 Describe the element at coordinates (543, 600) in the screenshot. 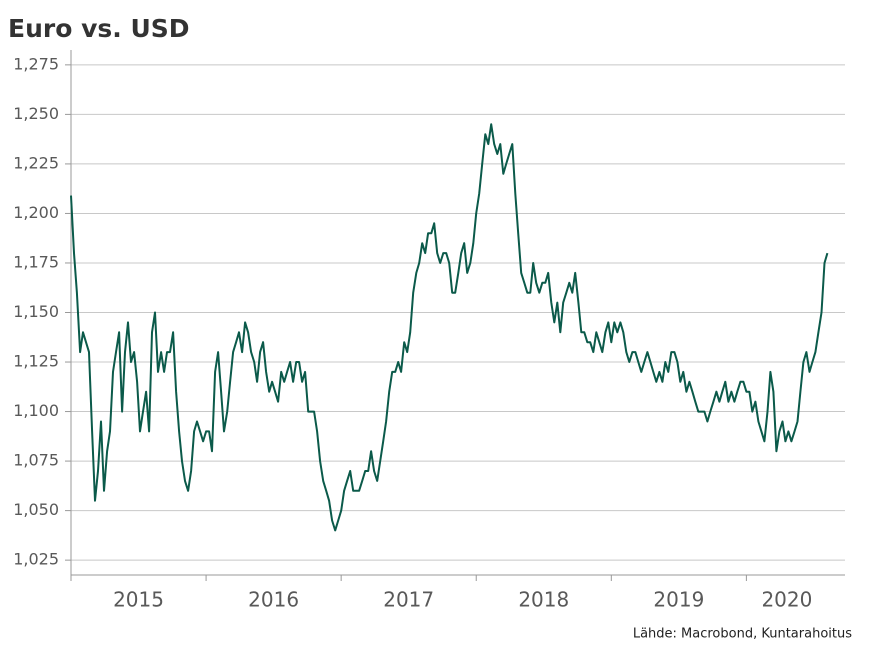

I see `x-tick-label: 2018` at that location.